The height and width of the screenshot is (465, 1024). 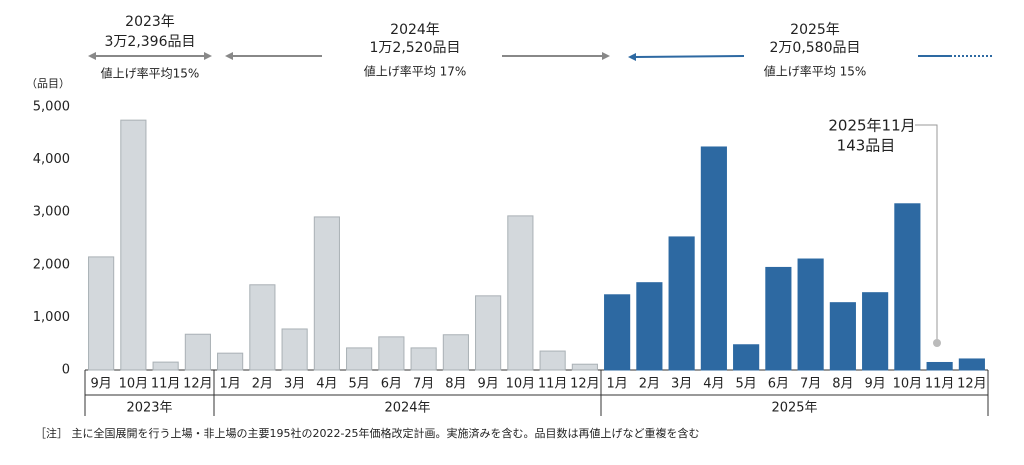 I want to click on callout-line, so click(x=926, y=233).